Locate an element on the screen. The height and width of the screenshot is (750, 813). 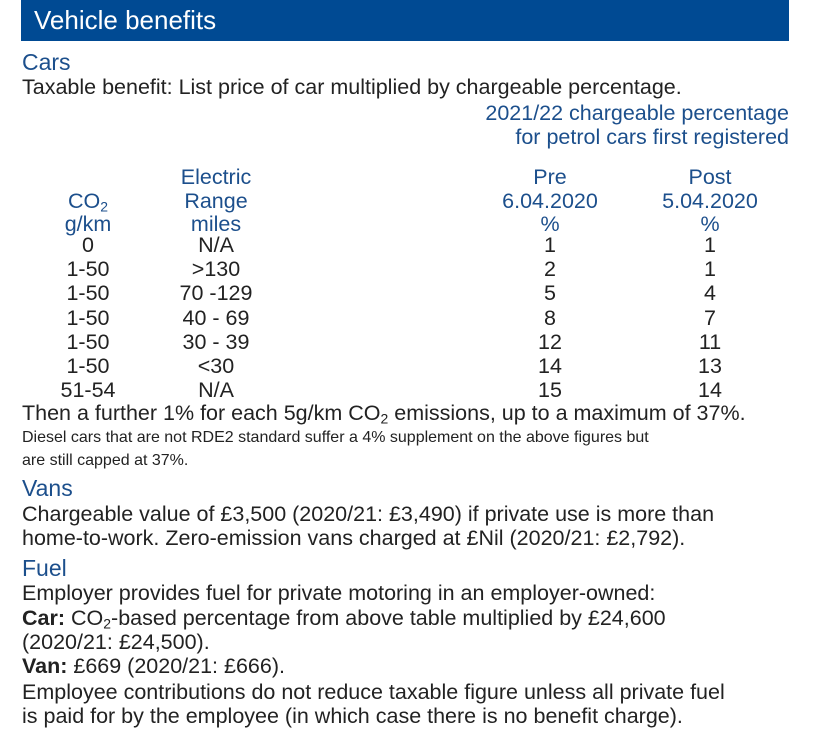
col-range-unit: miles is located at coordinates (216, 224).